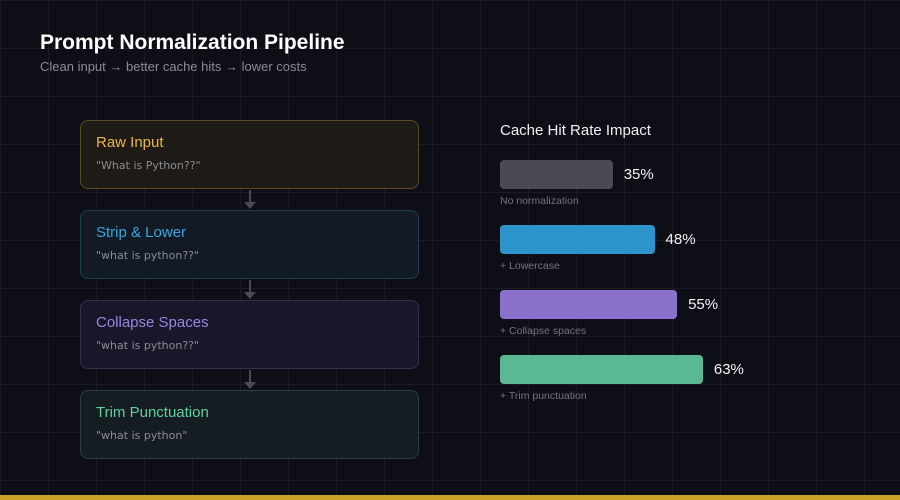 The image size is (900, 500). I want to click on step-title: Trim Punctuation, so click(152, 412).